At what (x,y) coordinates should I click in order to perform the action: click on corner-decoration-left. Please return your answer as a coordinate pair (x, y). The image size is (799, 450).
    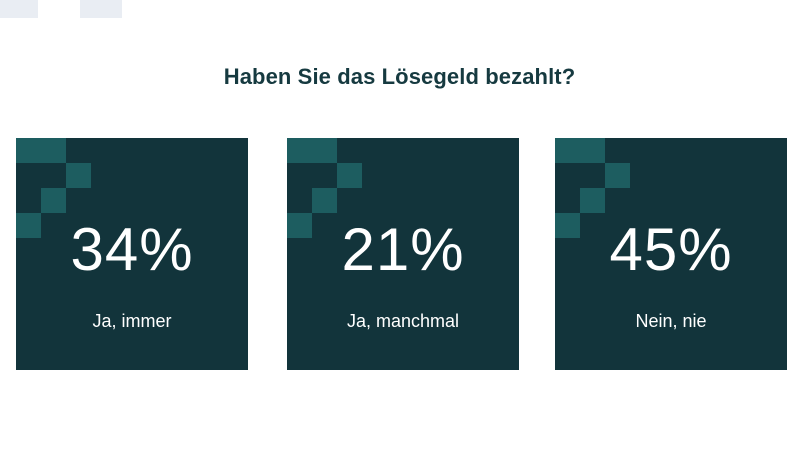
    Looking at the image, I should click on (19, 9).